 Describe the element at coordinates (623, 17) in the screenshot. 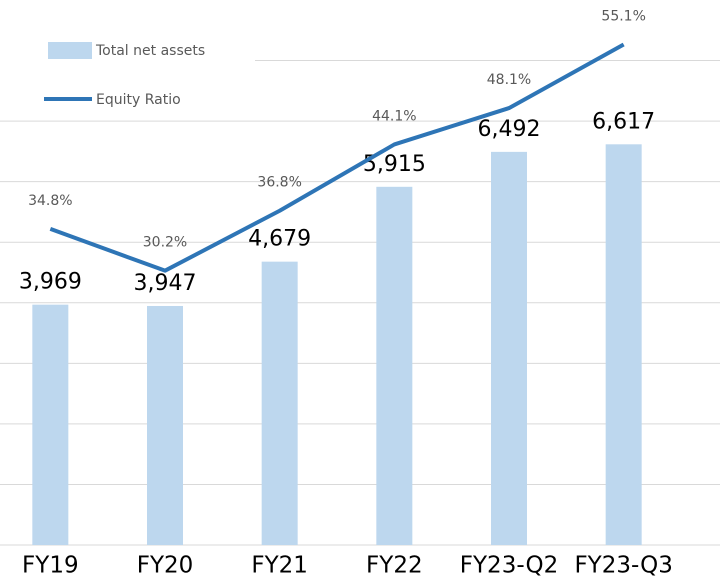

I see `line-value-label: 55.1%` at that location.